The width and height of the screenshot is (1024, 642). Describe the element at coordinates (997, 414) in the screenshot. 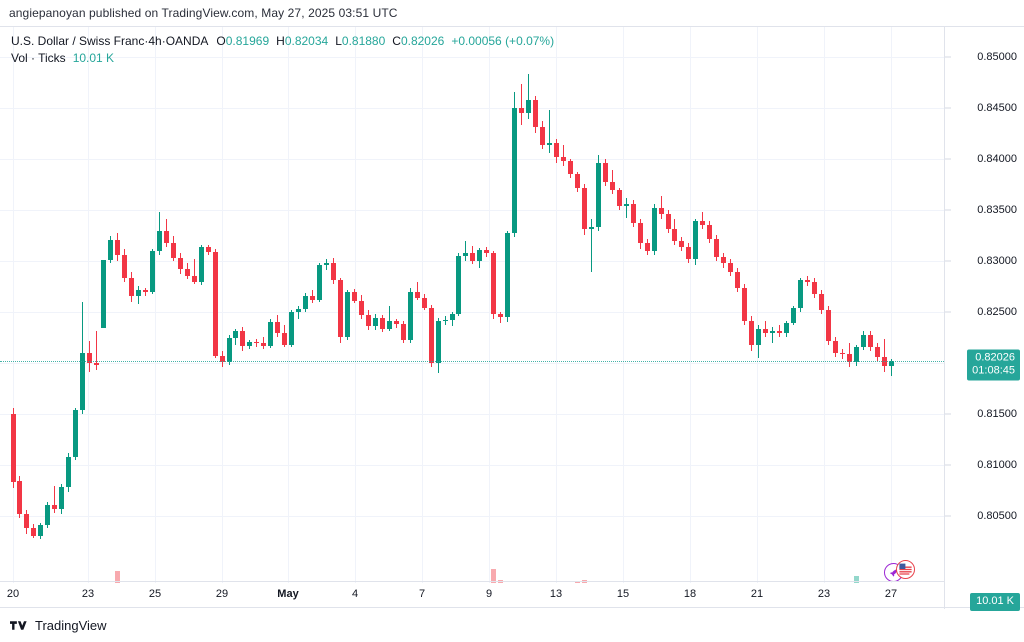

I see `price-axis-tick-label: 0.81500` at that location.